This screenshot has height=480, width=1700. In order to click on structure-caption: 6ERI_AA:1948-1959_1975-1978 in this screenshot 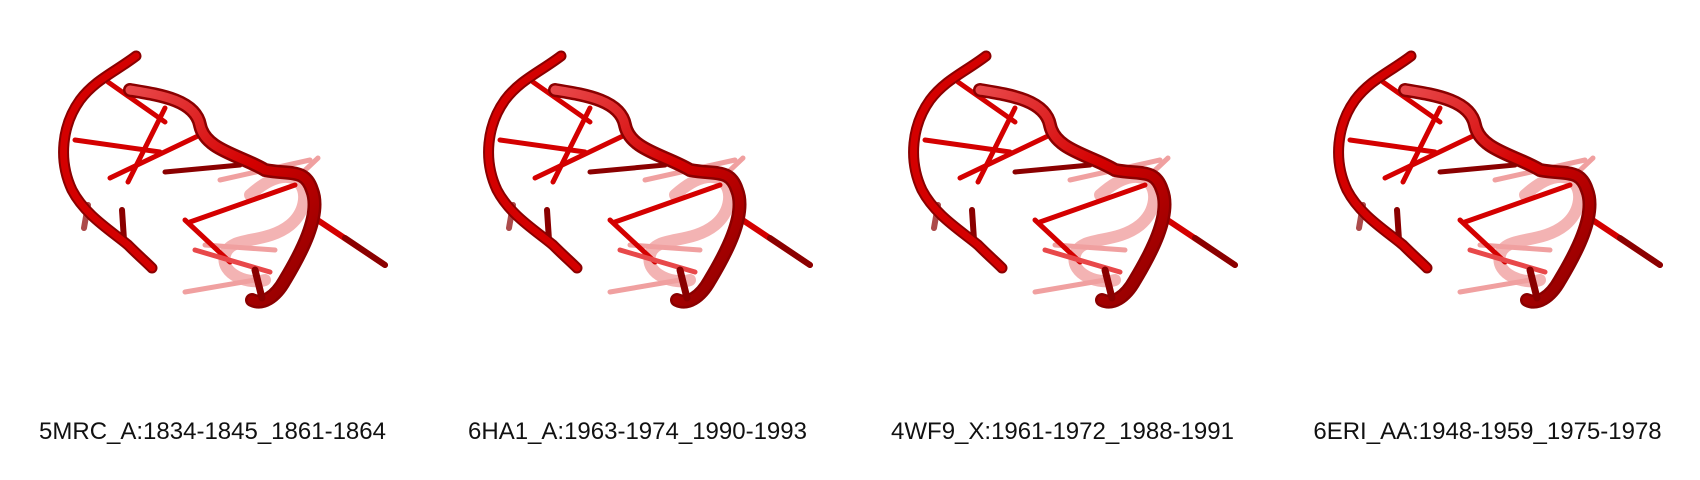, I will do `click(1487, 431)`.